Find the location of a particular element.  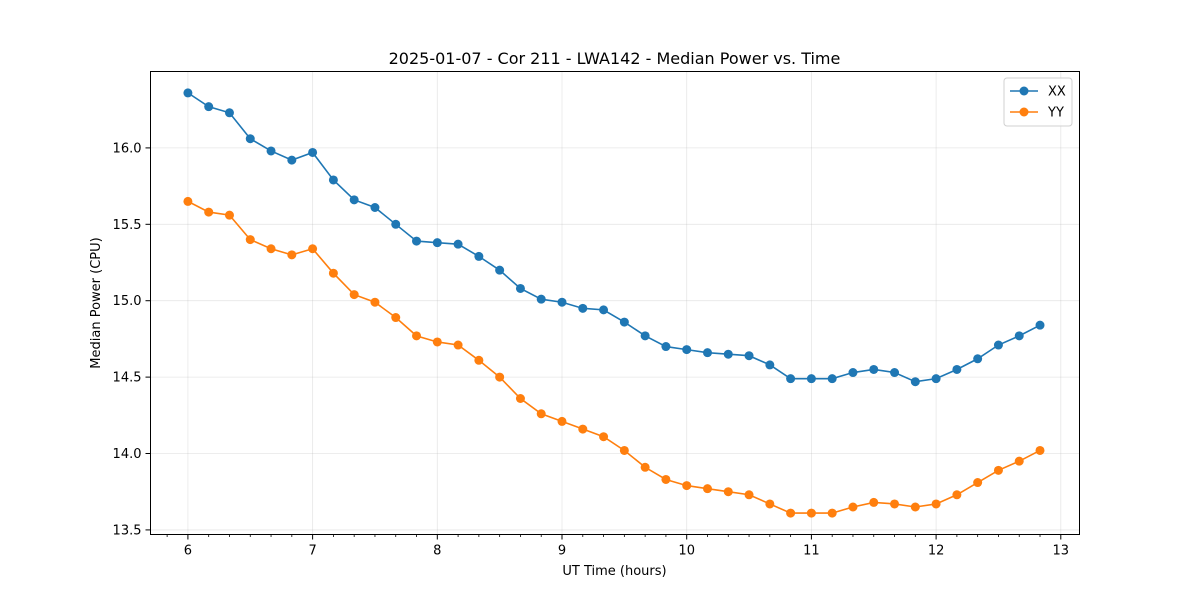

legend-entry-xx: XX is located at coordinates (1038, 92).